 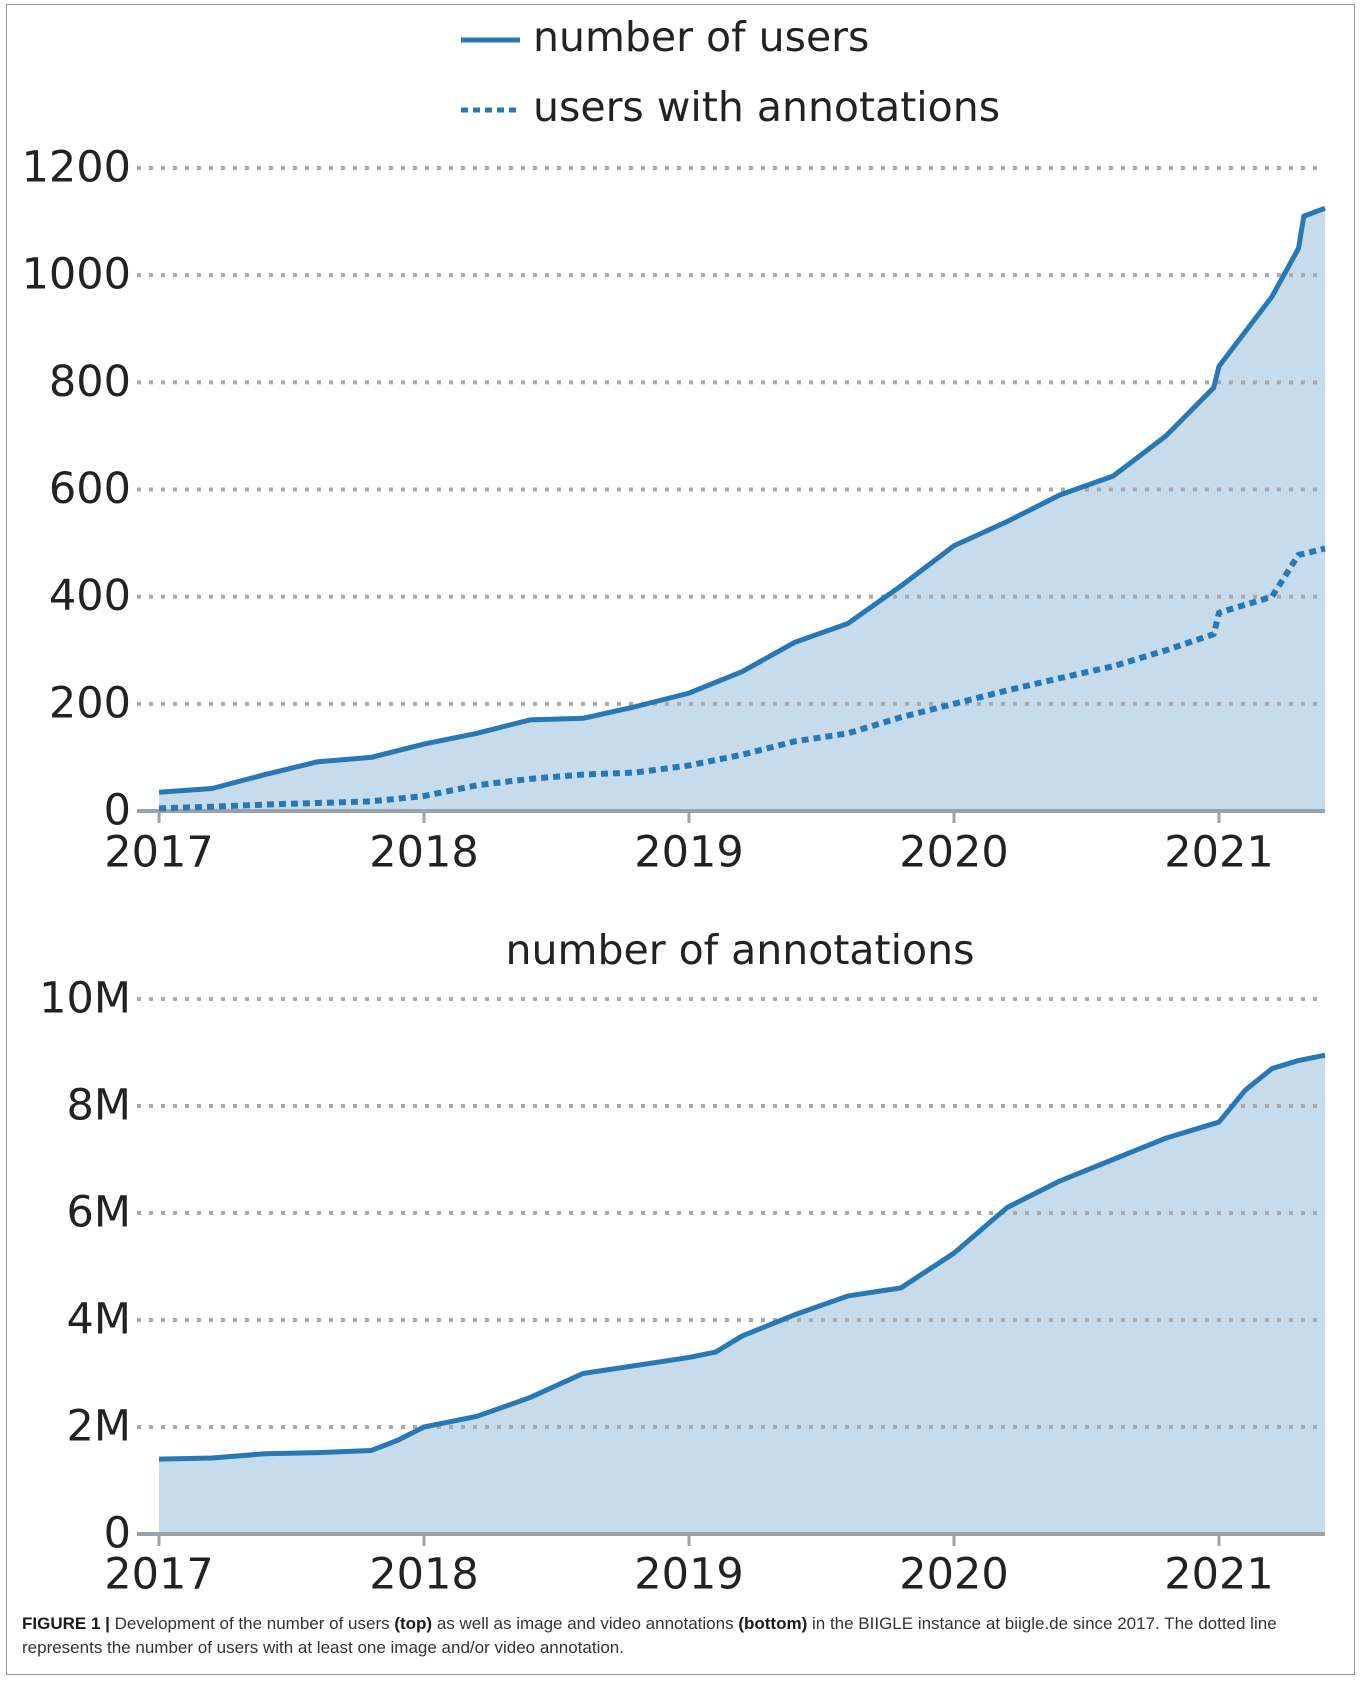 I want to click on y-tick-label: 400, so click(x=90, y=596).